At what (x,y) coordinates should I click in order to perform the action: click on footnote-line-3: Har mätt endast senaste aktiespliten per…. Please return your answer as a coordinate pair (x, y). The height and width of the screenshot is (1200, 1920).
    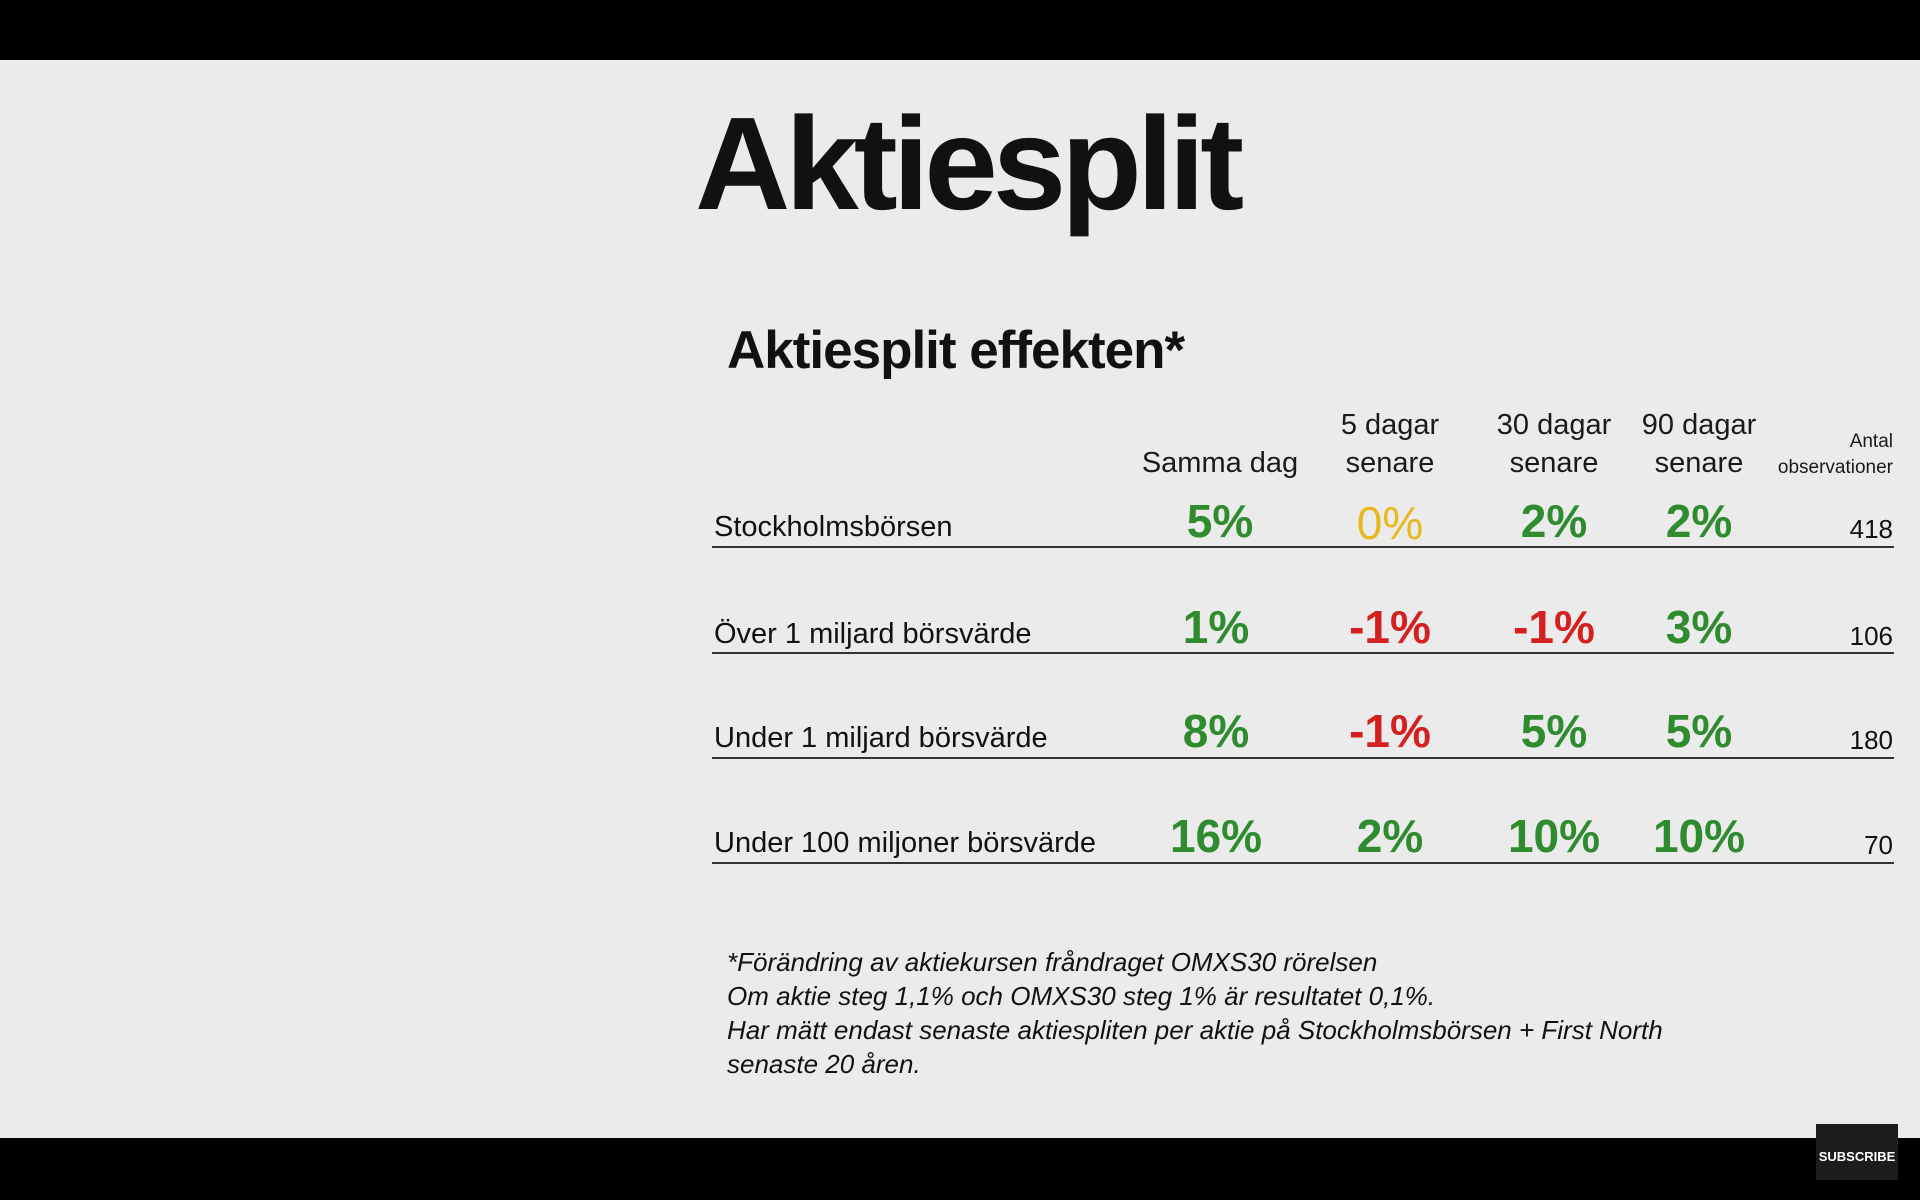
    Looking at the image, I should click on (1195, 1030).